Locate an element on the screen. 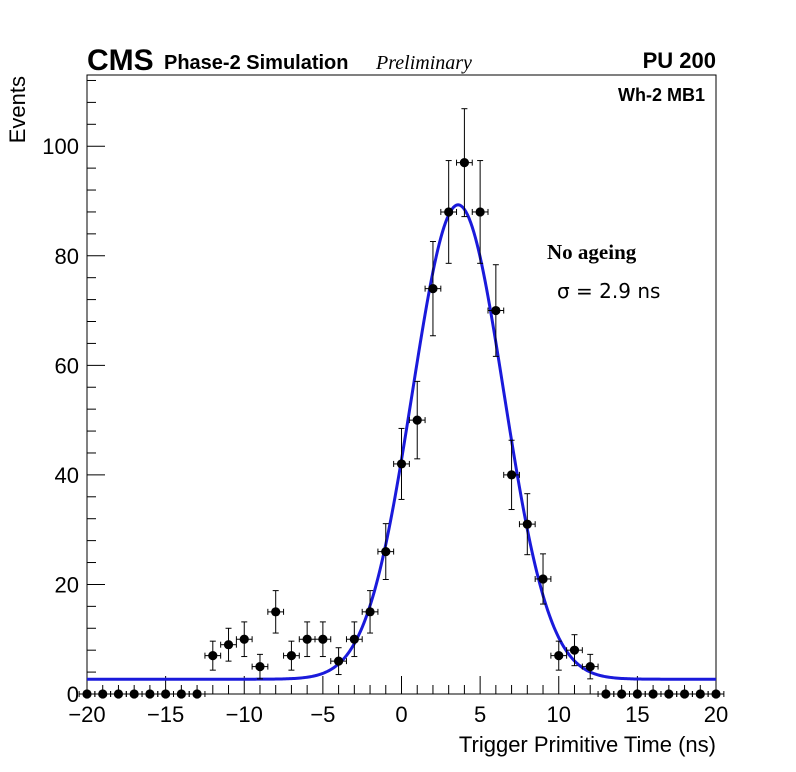 This screenshot has height=772, width=796. y-tick-label: 20 is located at coordinates (67, 584).